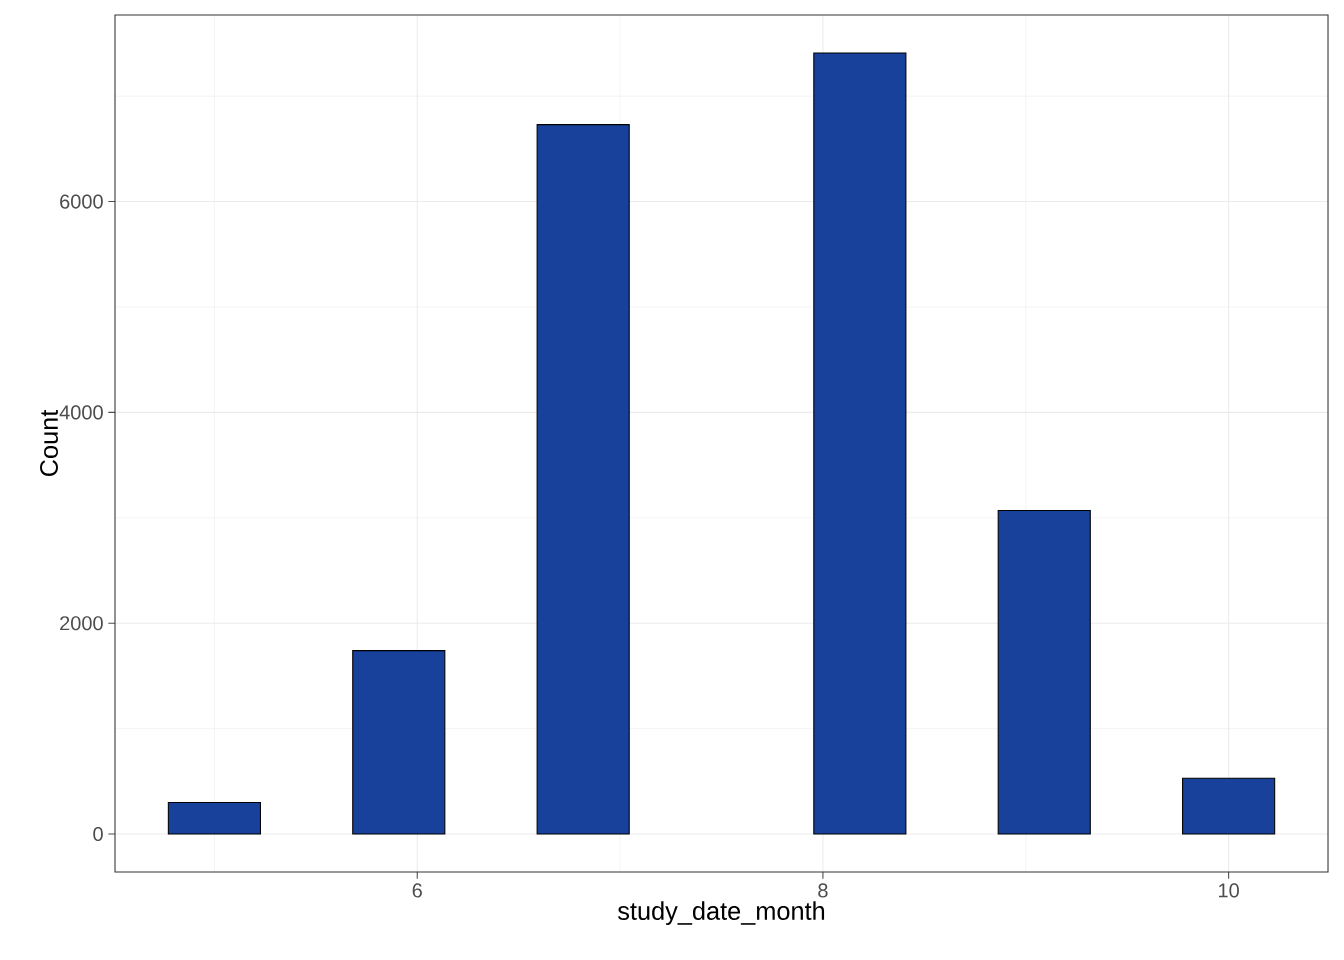  Describe the element at coordinates (81, 201) in the screenshot. I see `y-tick-label: 6000` at that location.